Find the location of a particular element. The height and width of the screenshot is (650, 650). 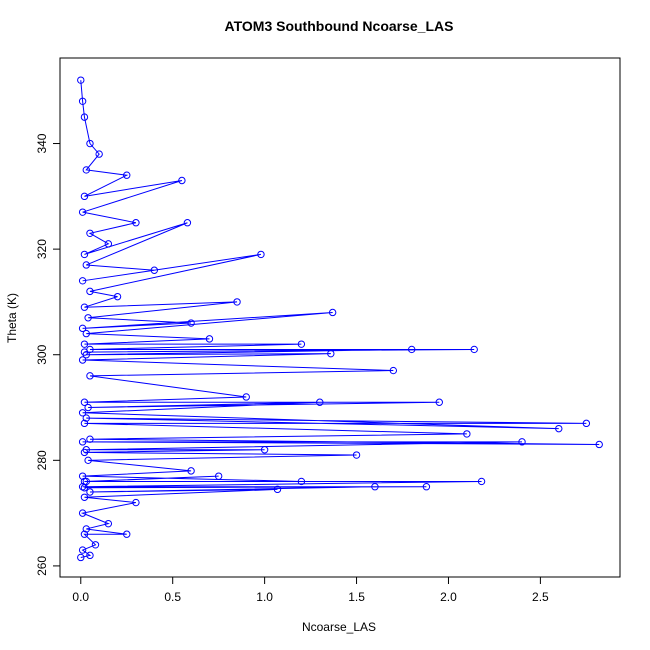

y-tick-label: 300 is located at coordinates (42, 354).